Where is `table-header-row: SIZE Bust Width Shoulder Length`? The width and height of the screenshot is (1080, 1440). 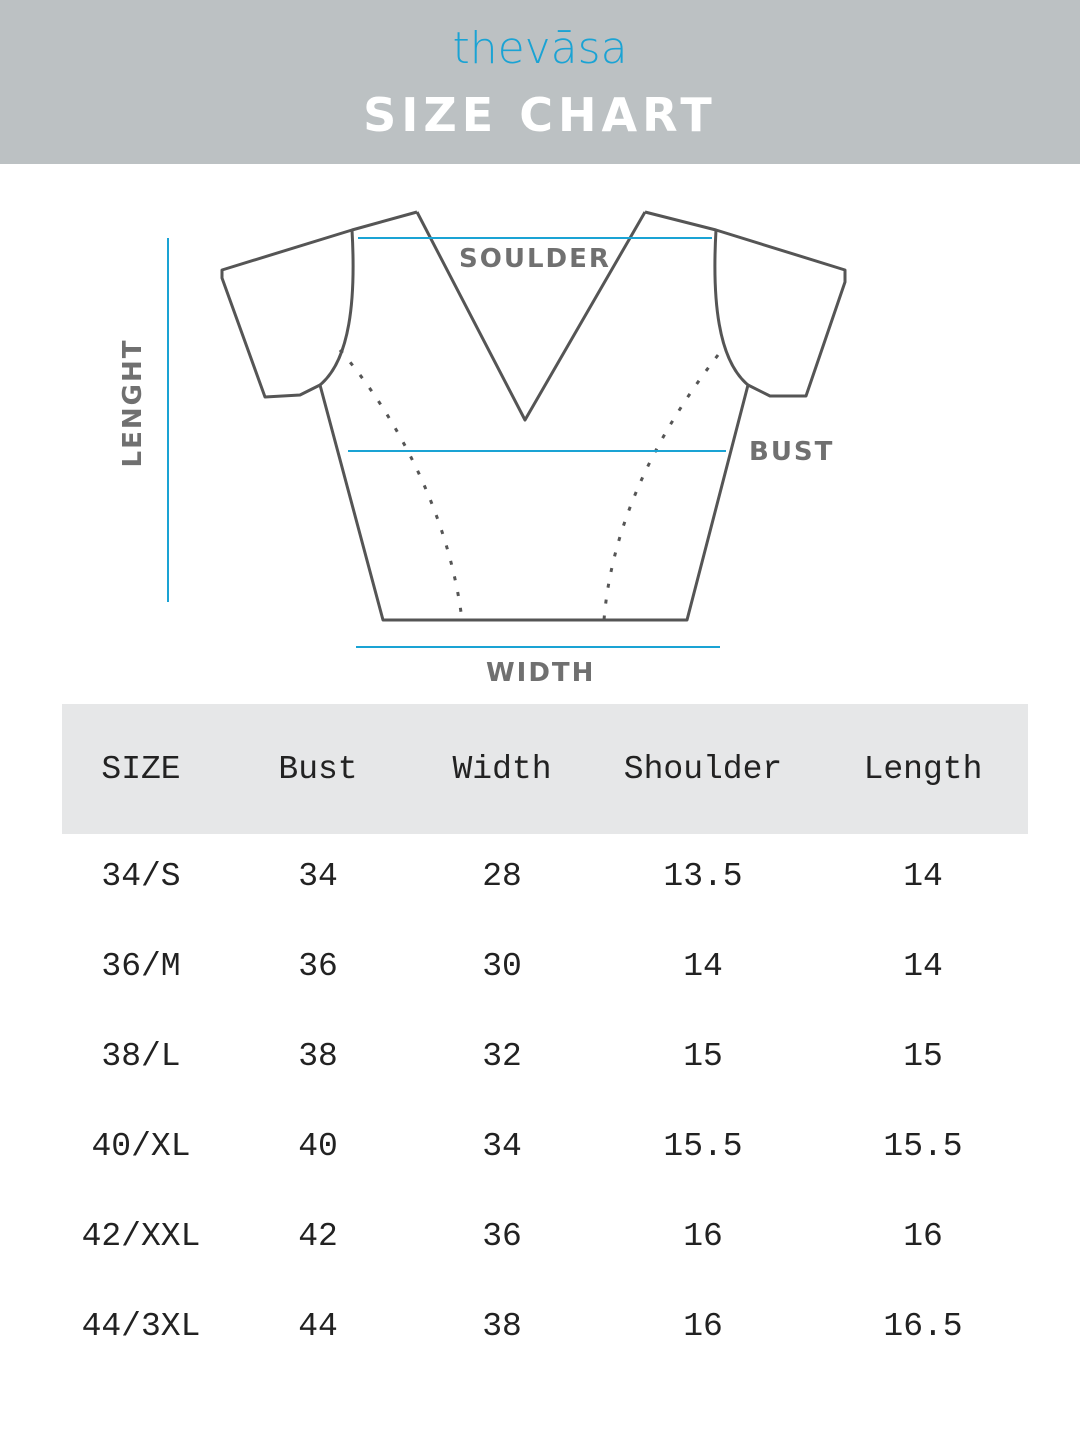 table-header-row: SIZE Bust Width Shoulder Length is located at coordinates (545, 769).